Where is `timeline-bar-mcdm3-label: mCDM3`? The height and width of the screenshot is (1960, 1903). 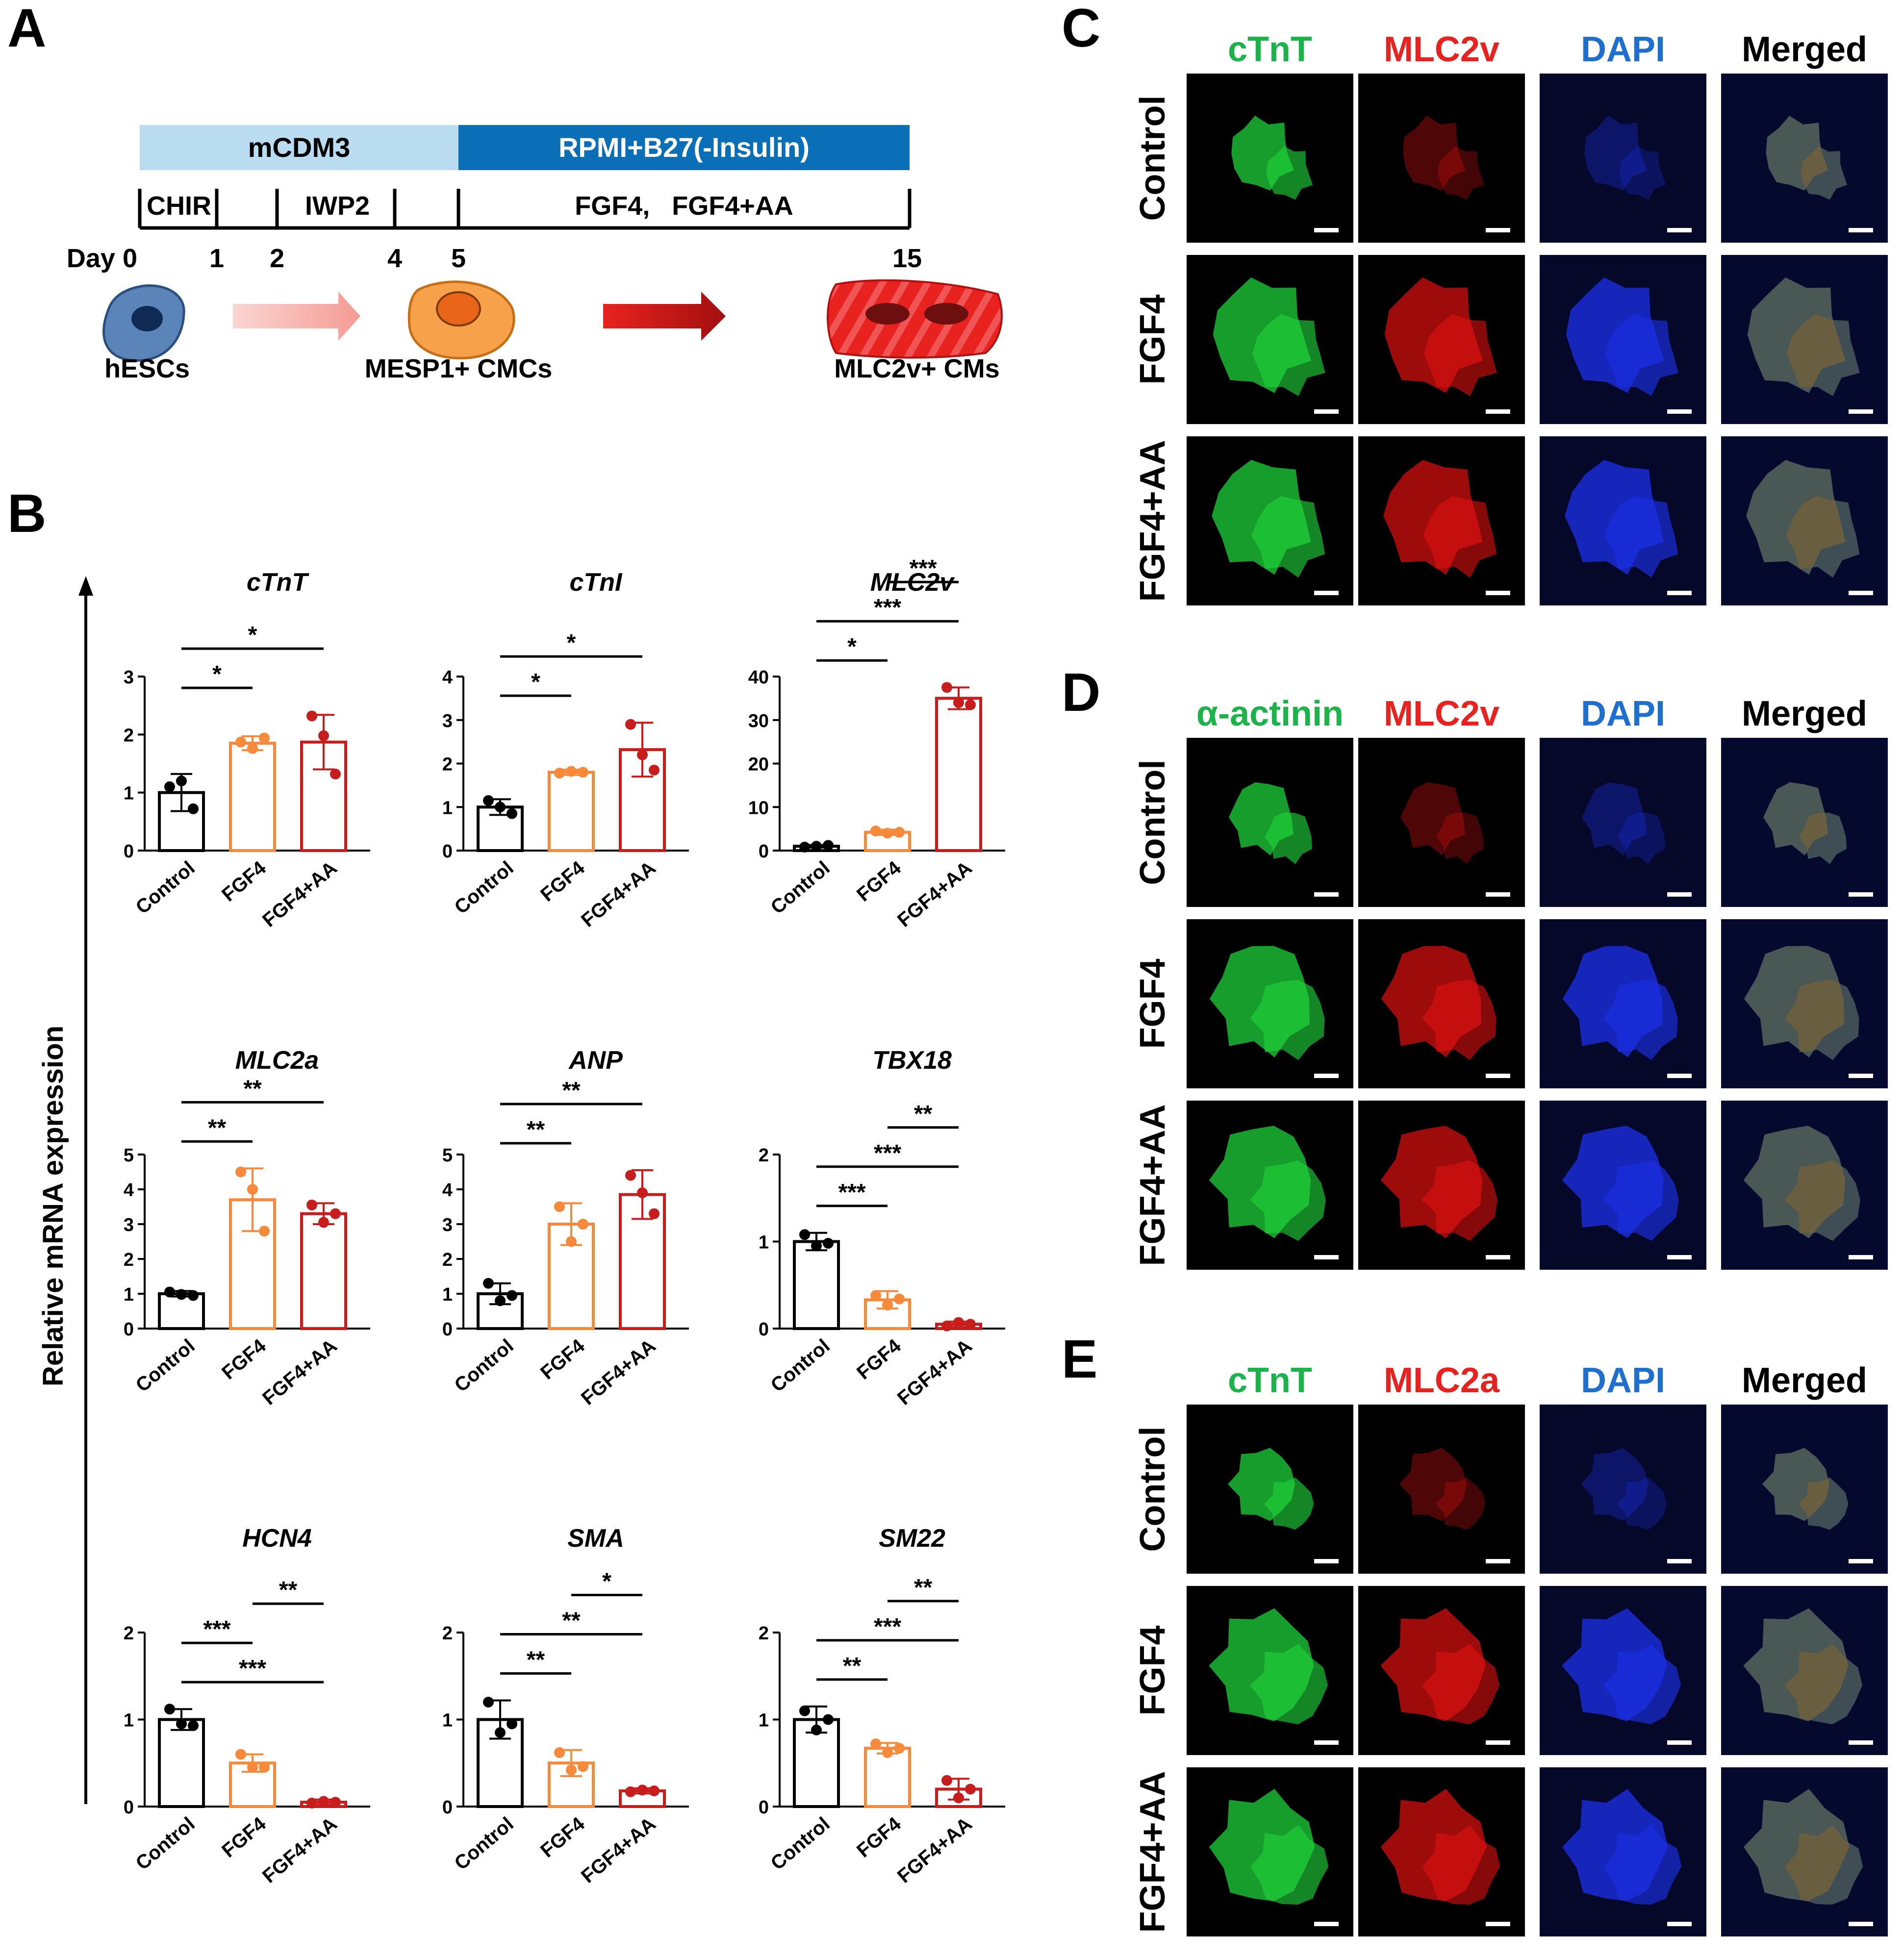 timeline-bar-mcdm3-label: mCDM3 is located at coordinates (299, 147).